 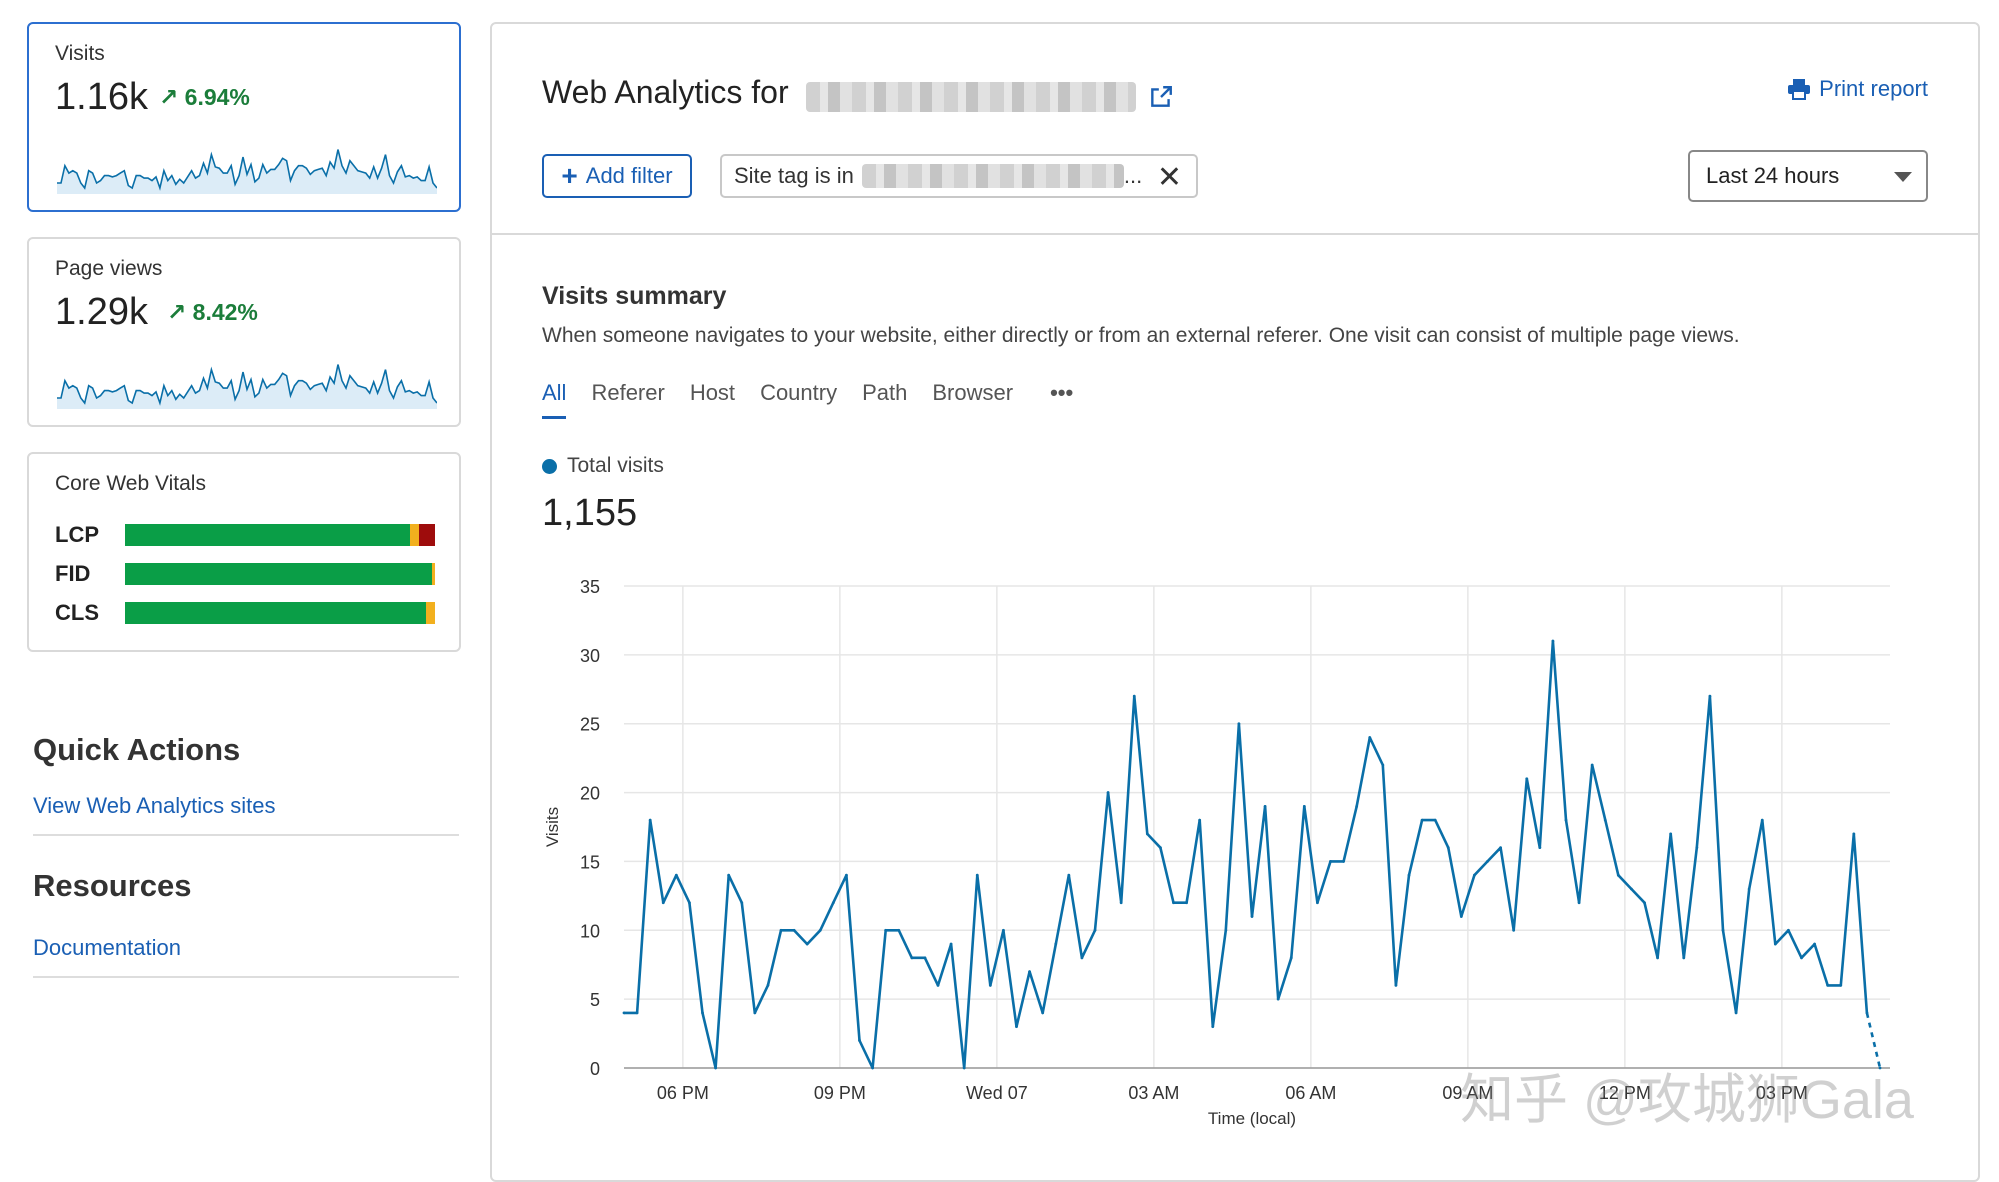 What do you see at coordinates (634, 296) in the screenshot?
I see `section-title: Visits summary` at bounding box center [634, 296].